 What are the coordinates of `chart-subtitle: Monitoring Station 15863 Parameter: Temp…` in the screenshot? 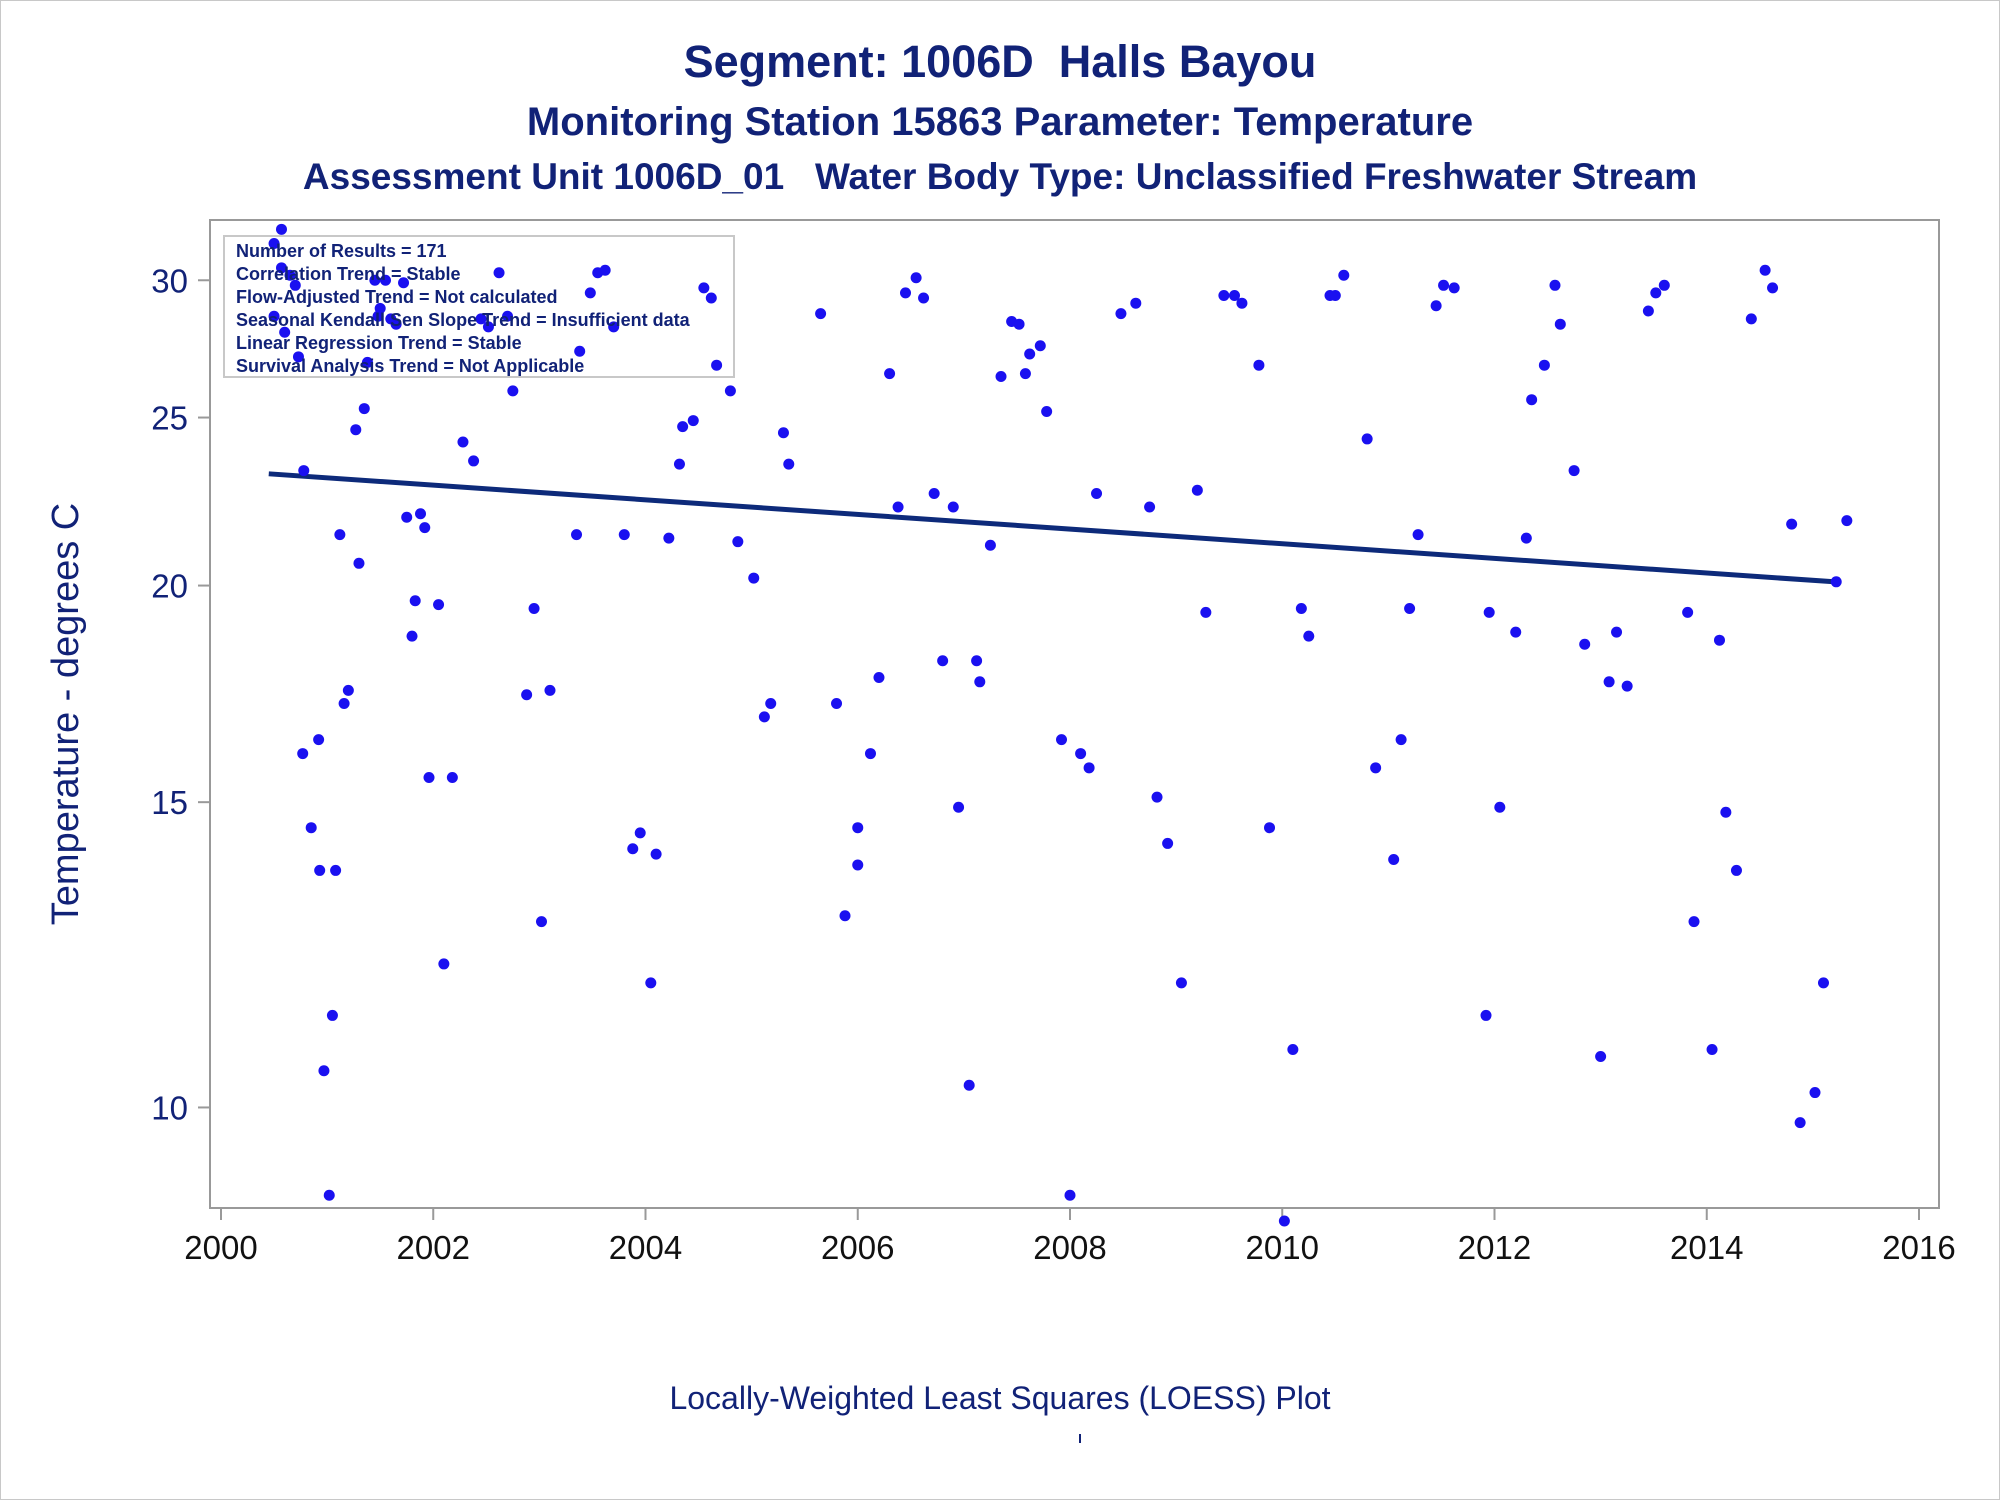 It's located at (1000, 122).